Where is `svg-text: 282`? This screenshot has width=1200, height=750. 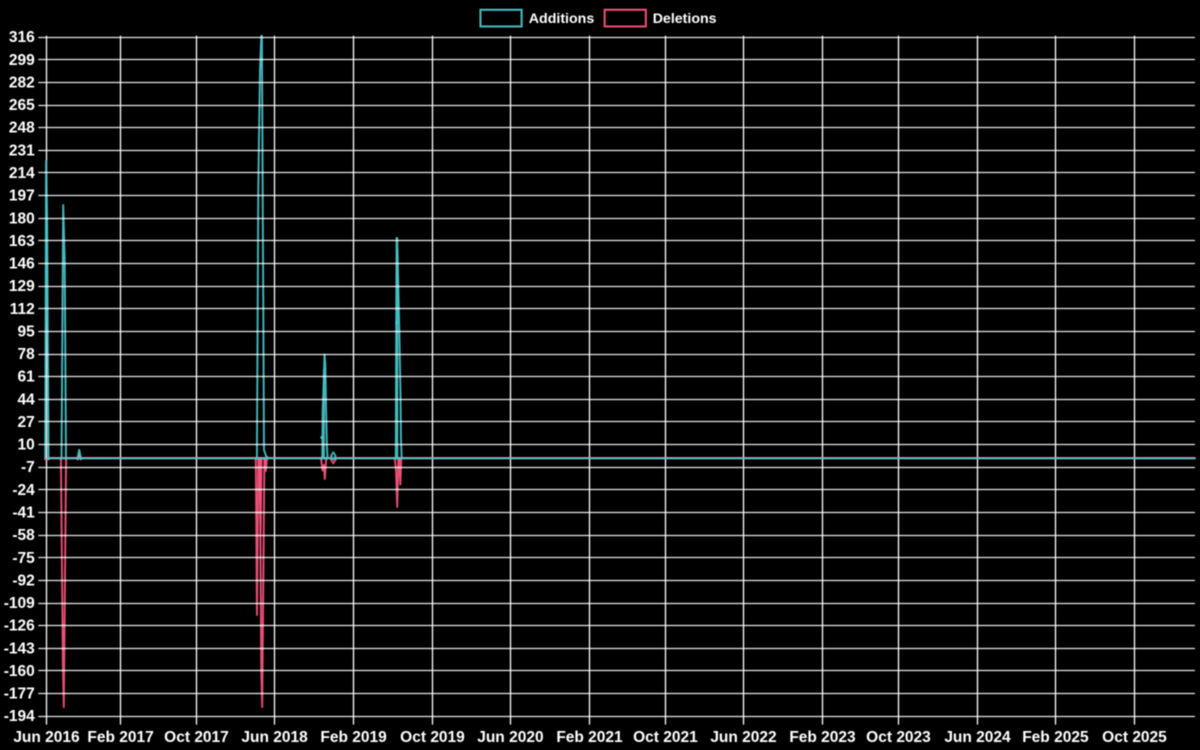 svg-text: 282 is located at coordinates (22, 82).